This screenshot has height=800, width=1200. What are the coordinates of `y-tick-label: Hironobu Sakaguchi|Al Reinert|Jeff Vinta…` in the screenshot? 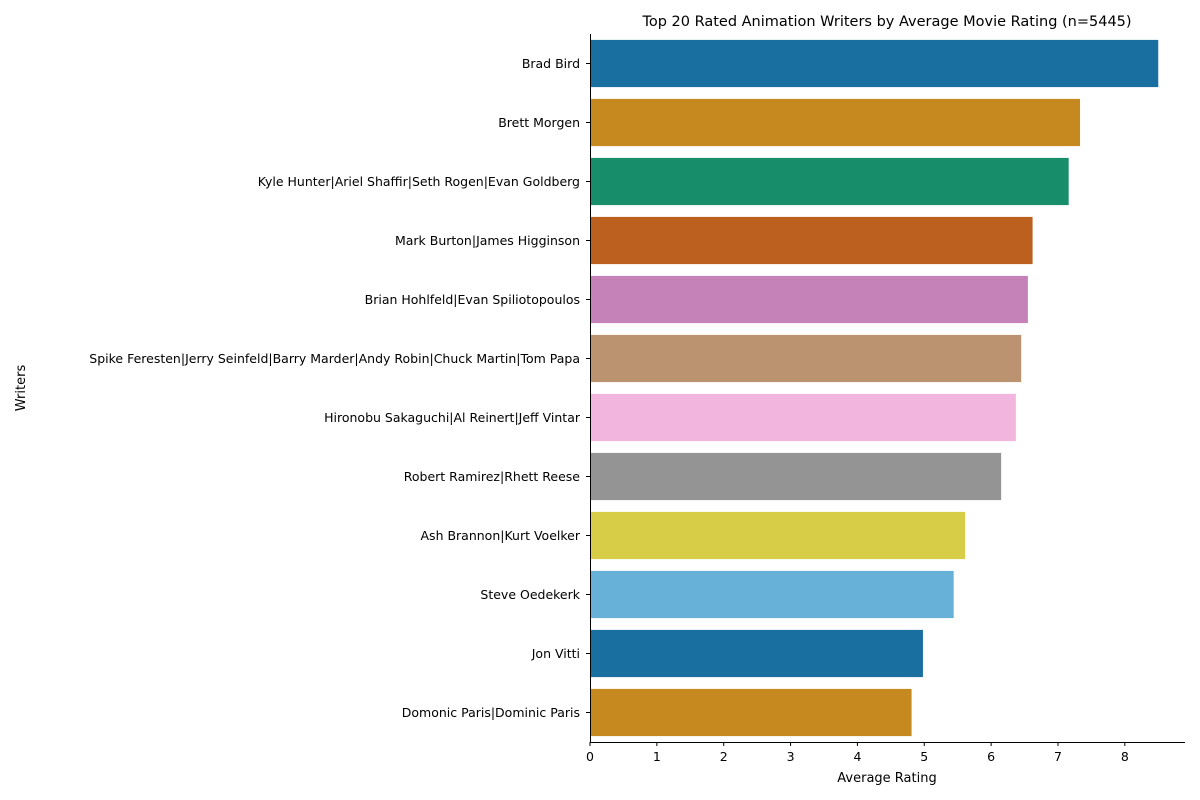 It's located at (452, 417).